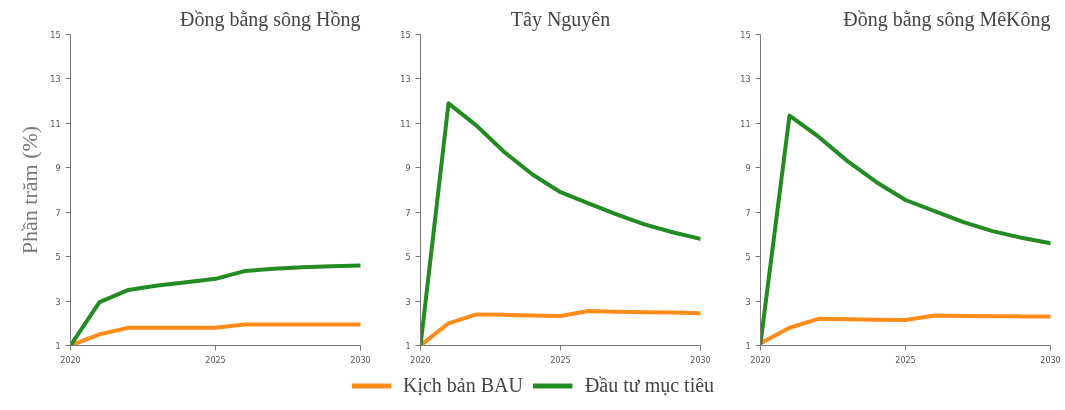  Describe the element at coordinates (560, 19) in the screenshot. I see `chart-title: Tây Nguyên` at that location.